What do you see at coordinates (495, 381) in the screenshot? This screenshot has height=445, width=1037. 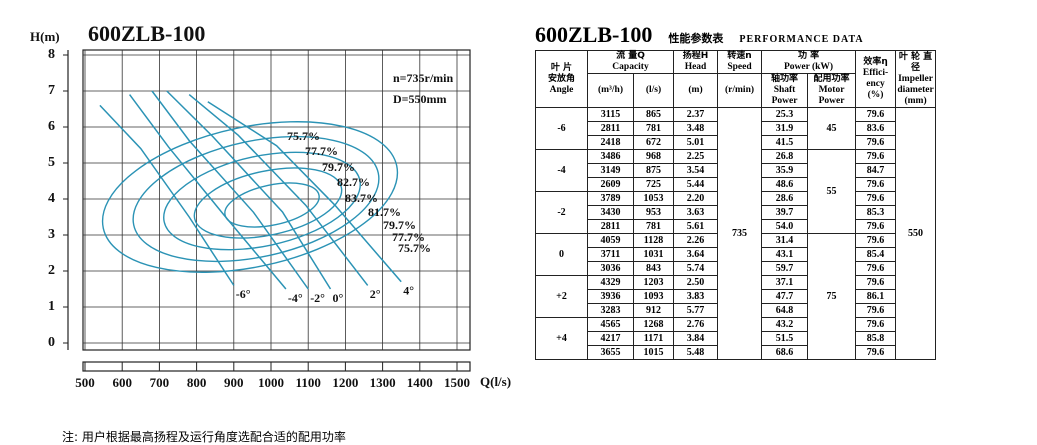 I see `x-axis-label: Q(l/s)` at bounding box center [495, 381].